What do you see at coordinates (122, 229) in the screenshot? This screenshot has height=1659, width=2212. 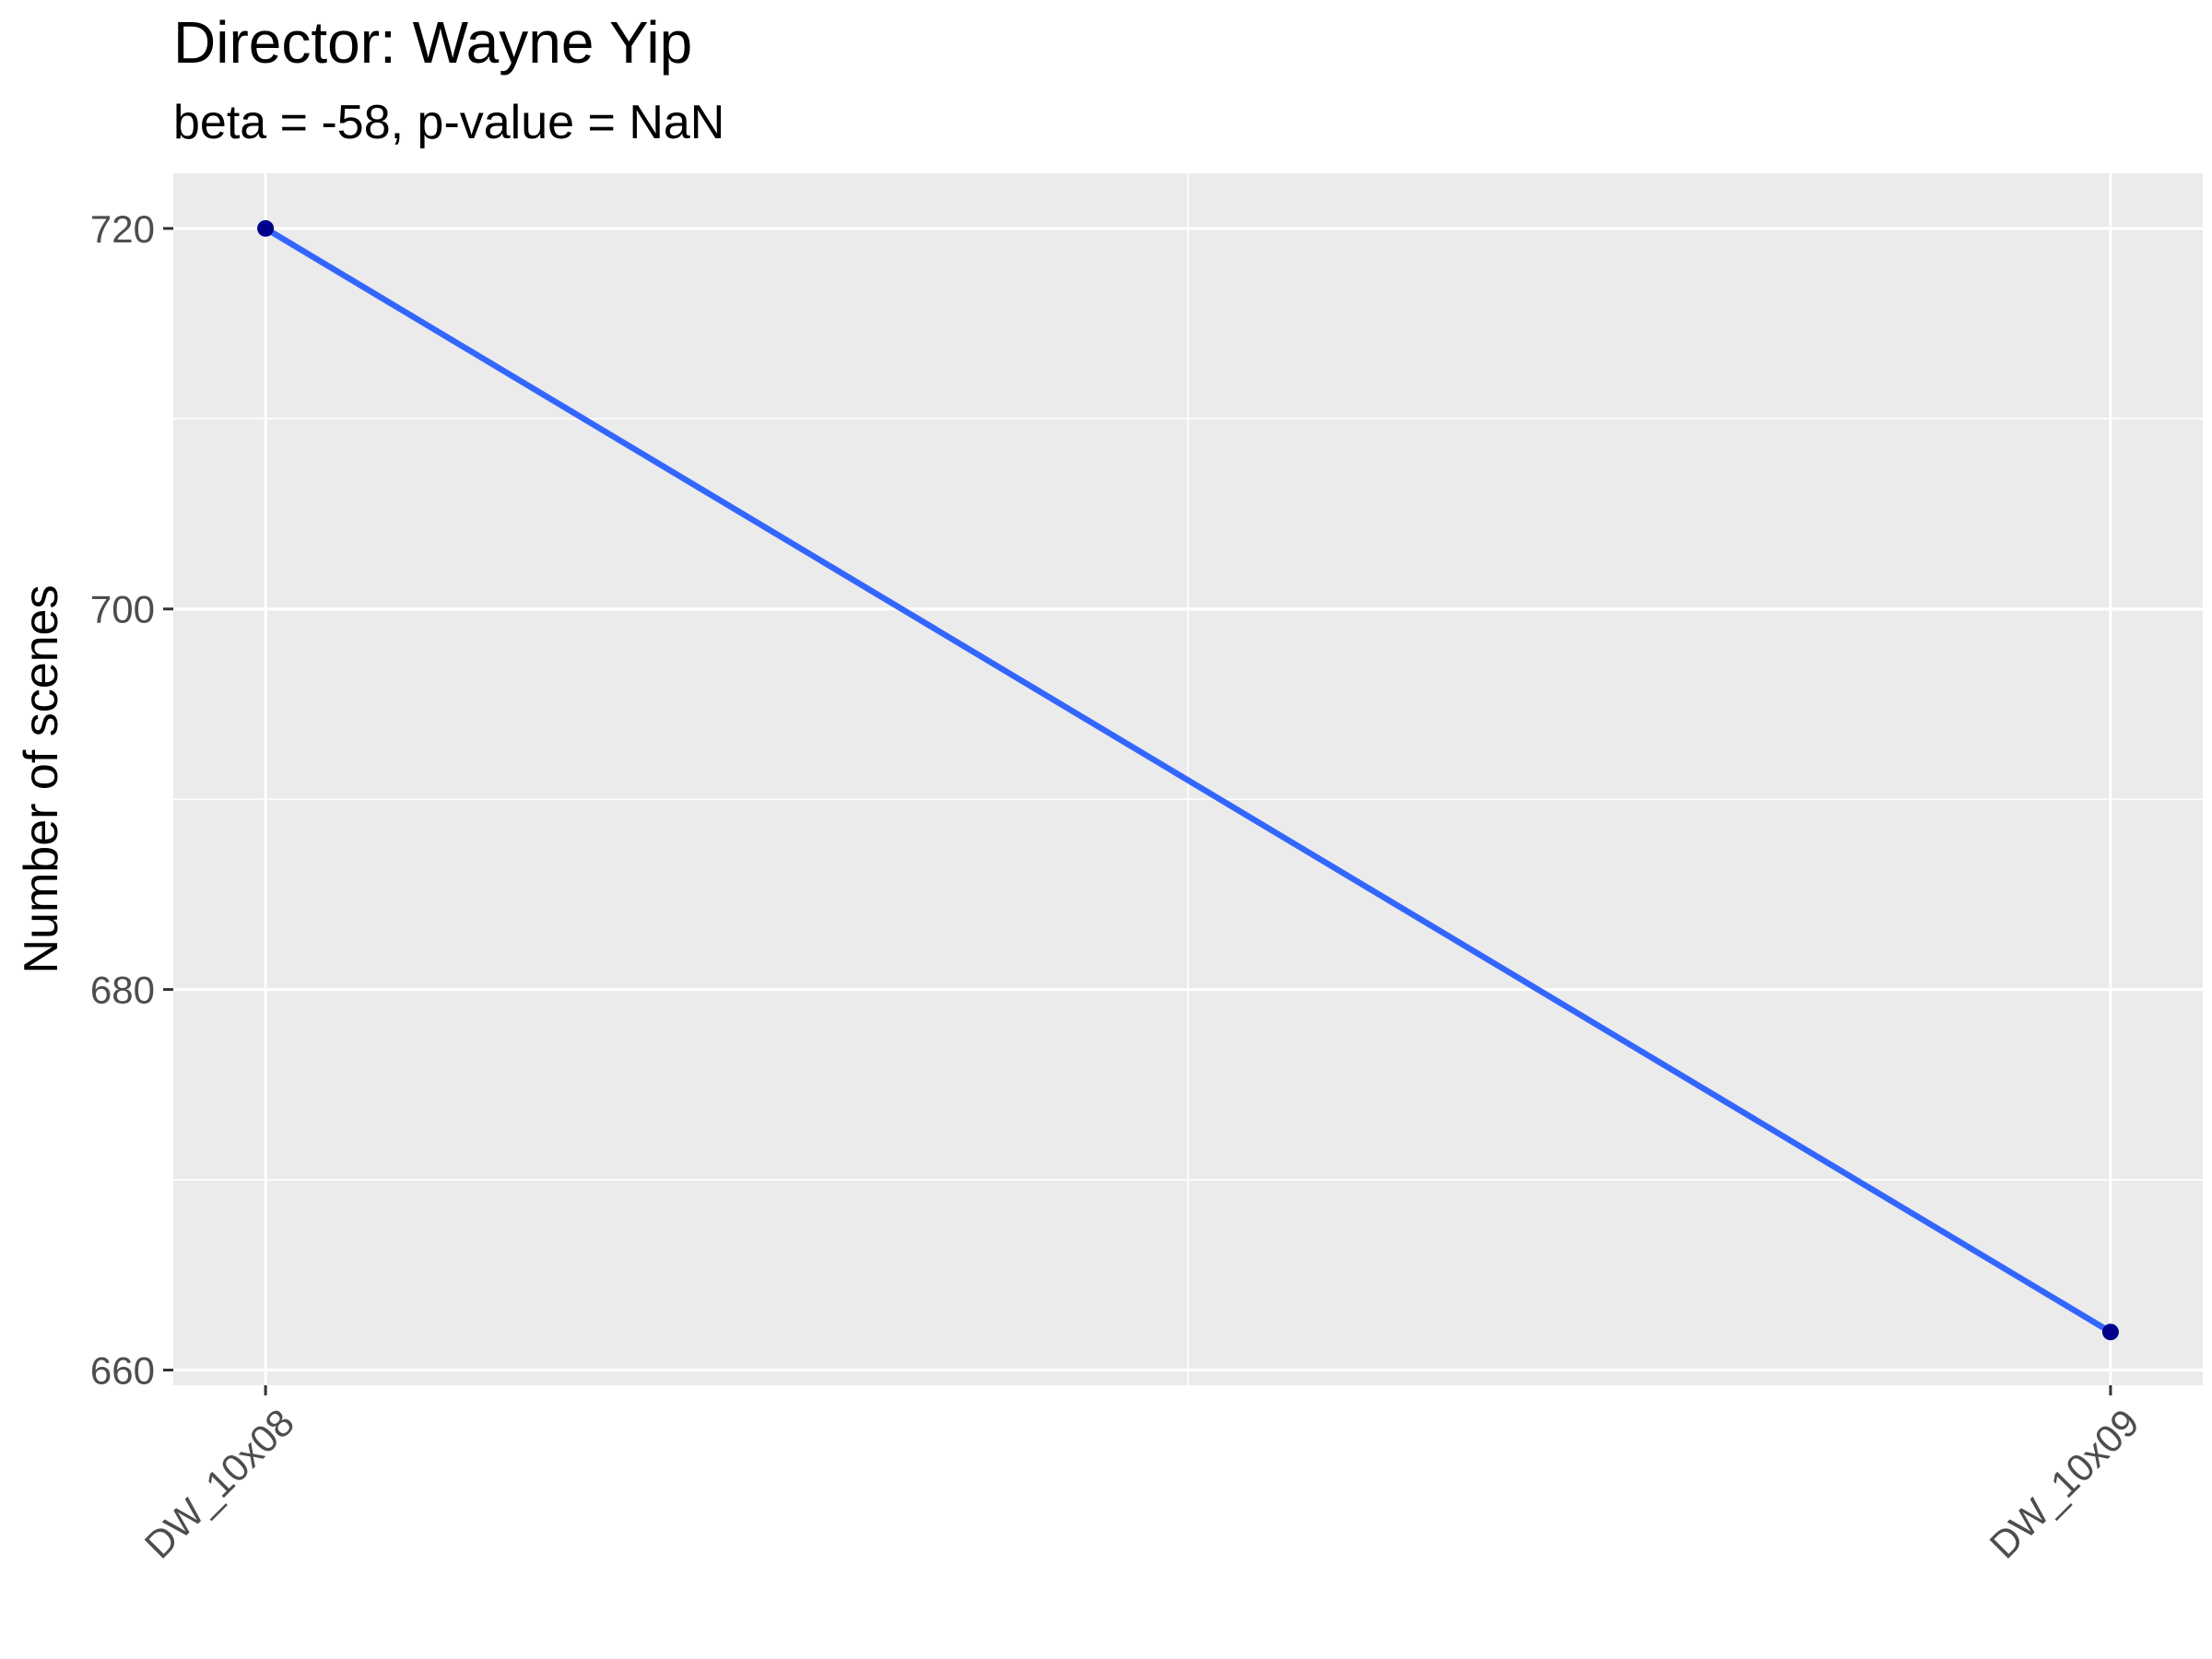 I see `y-tick-label: 720` at bounding box center [122, 229].